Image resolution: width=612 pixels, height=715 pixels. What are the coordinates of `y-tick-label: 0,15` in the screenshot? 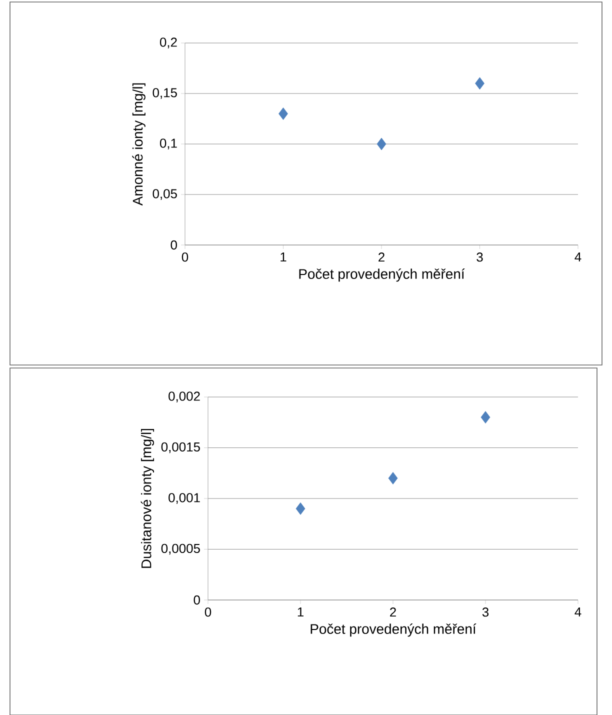 It's located at (164, 93).